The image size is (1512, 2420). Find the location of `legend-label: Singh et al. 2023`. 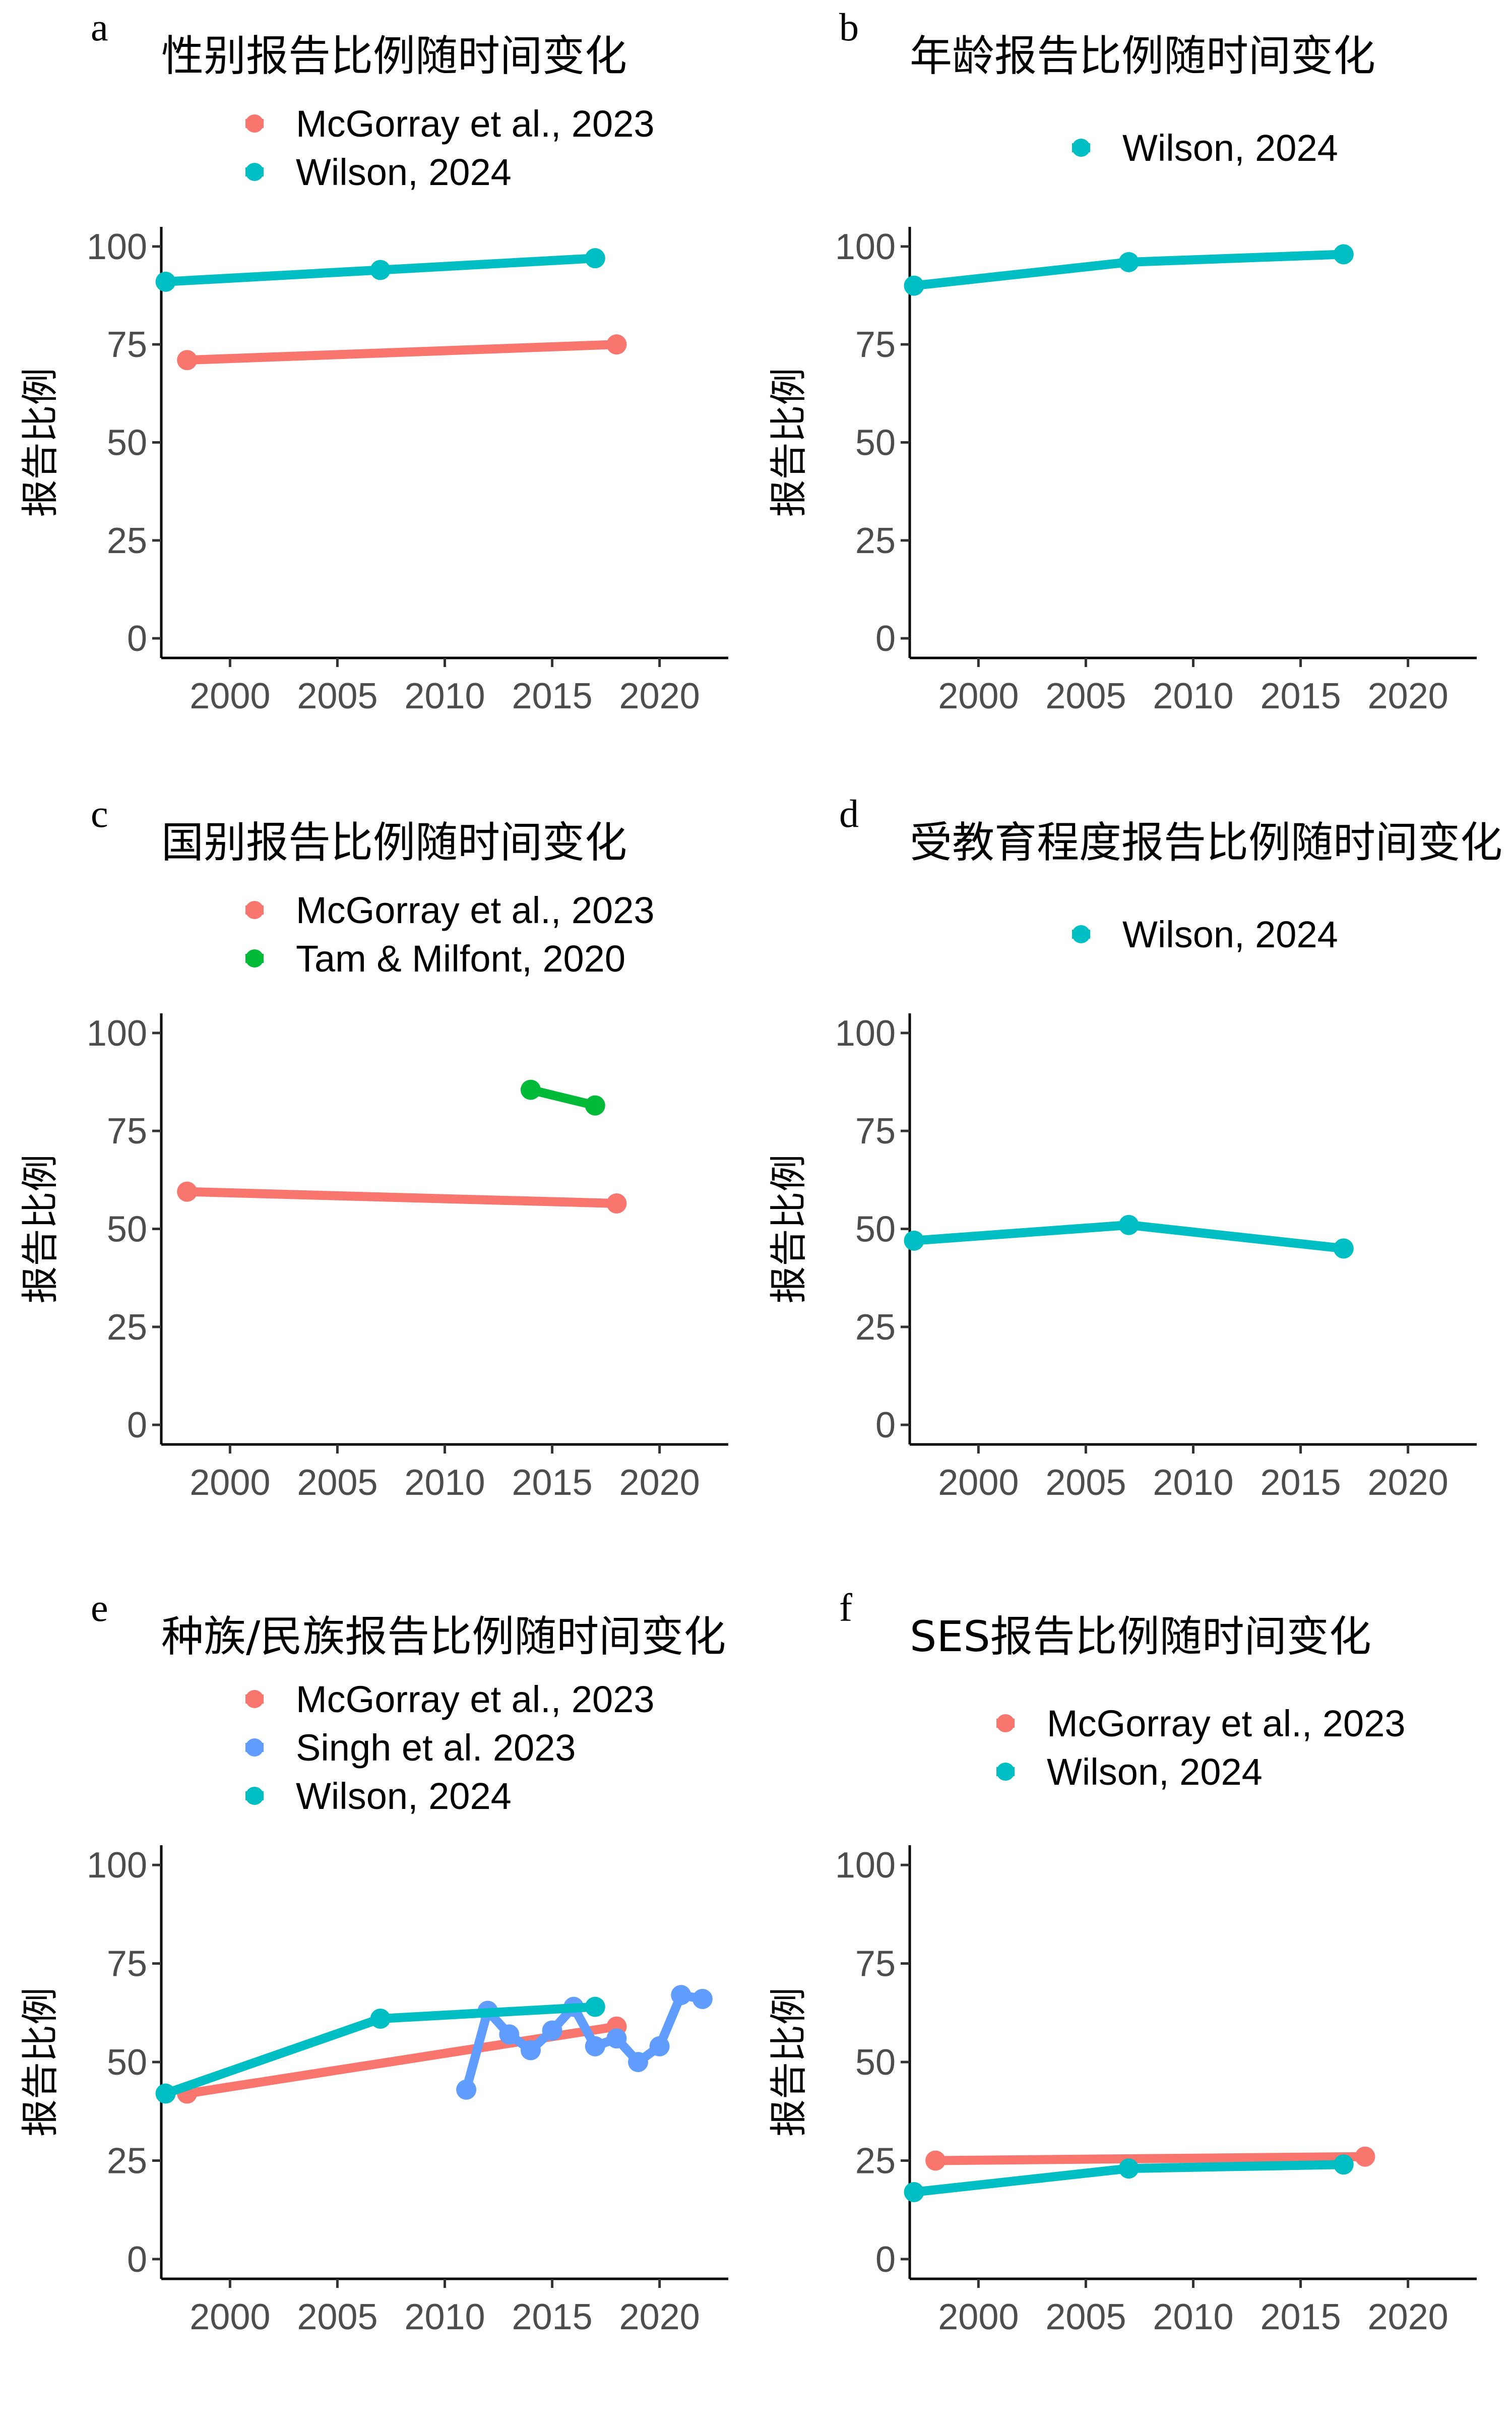

legend-label: Singh et al. 2023 is located at coordinates (436, 1748).